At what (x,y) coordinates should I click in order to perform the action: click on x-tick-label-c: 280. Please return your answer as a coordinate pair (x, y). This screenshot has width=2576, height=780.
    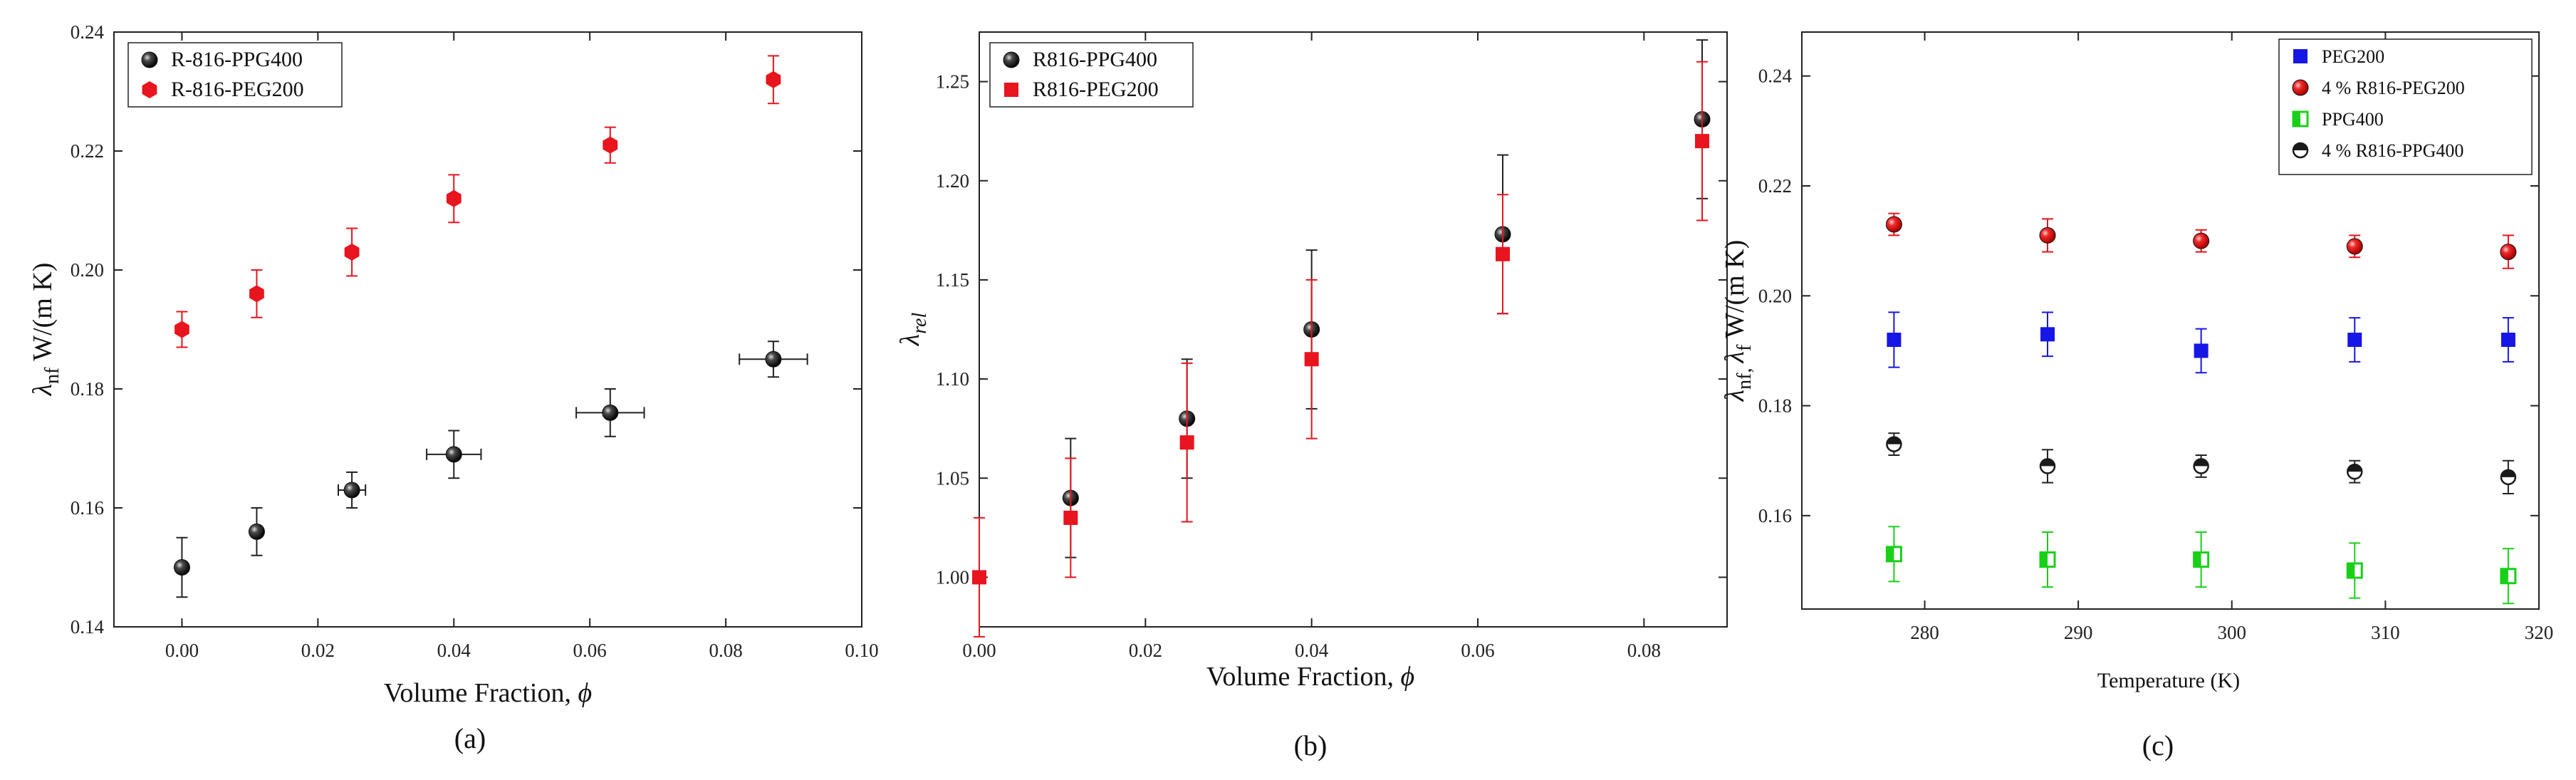
    Looking at the image, I should click on (1924, 632).